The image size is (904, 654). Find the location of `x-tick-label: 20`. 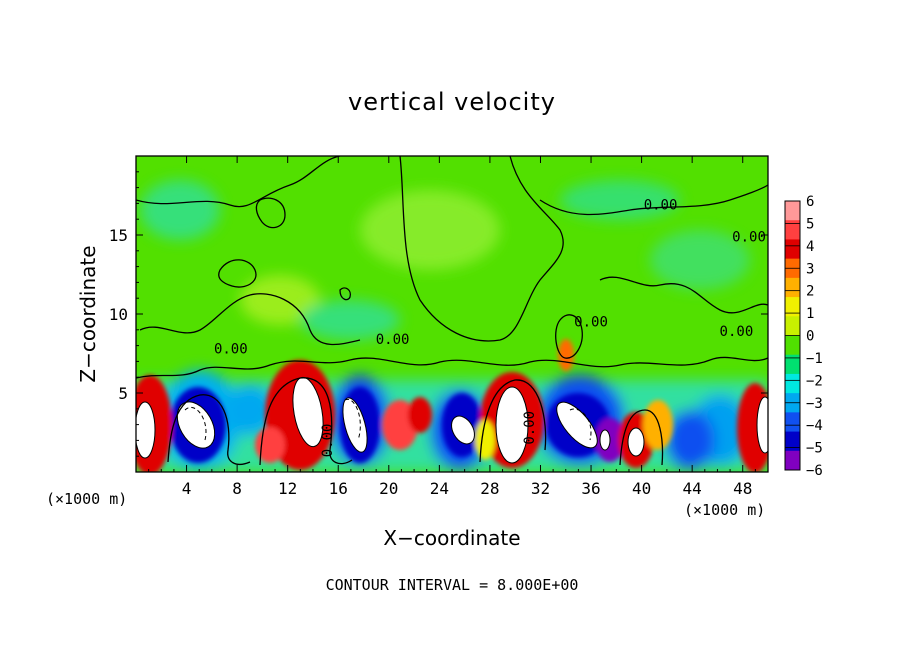

x-tick-label: 20 is located at coordinates (388, 488).